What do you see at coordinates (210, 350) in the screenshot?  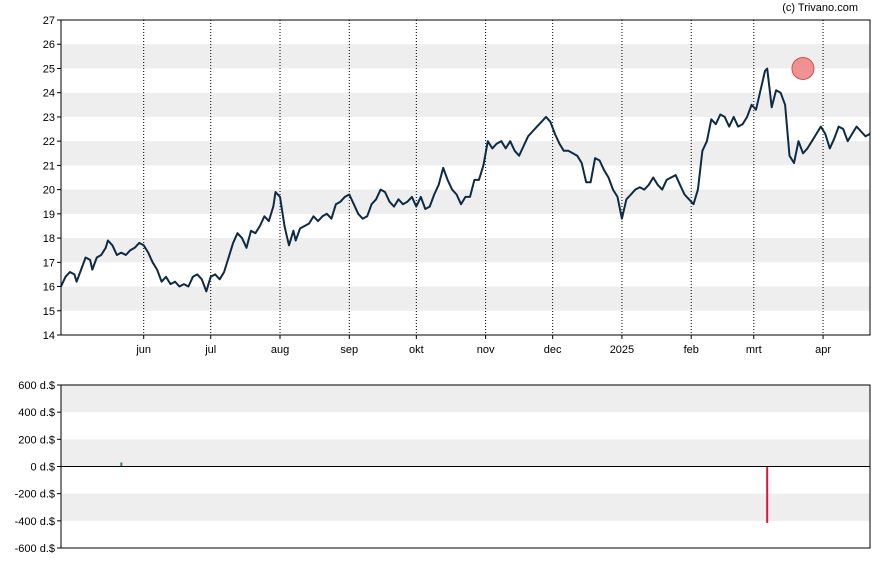 I see `x-tick-label: jul` at bounding box center [210, 350].